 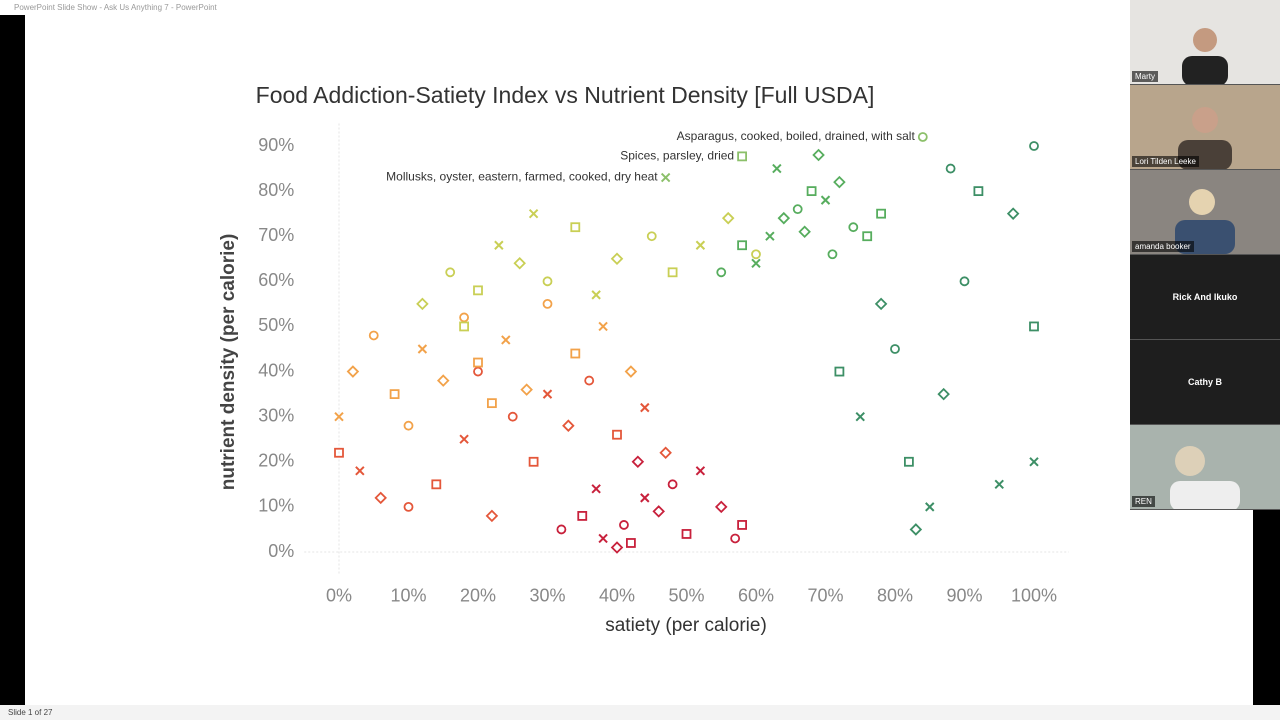 What do you see at coordinates (964, 595) in the screenshot?
I see `x-tick-label: 90%` at bounding box center [964, 595].